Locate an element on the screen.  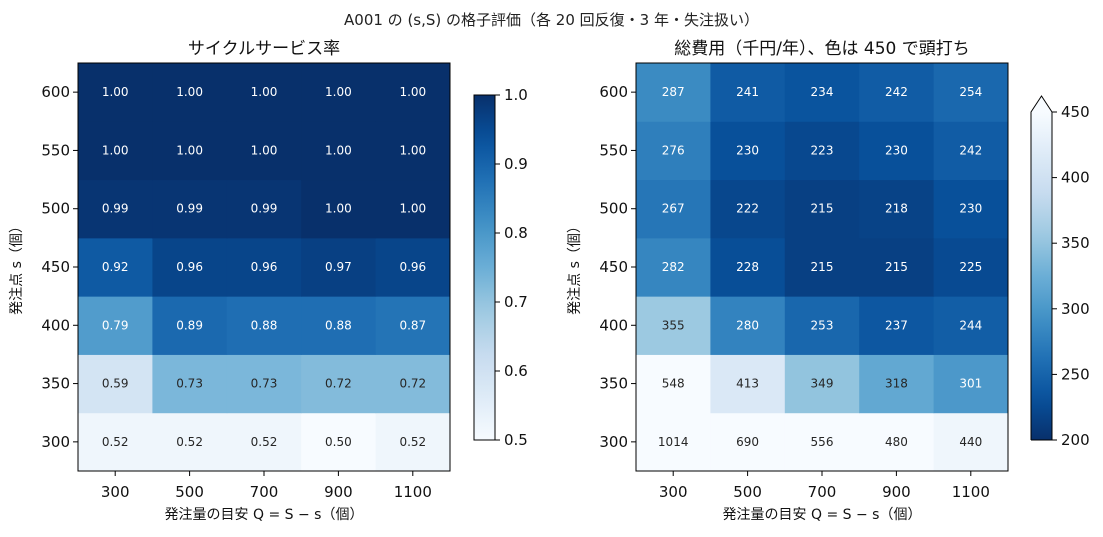
cell-value-label: 0.50 is located at coordinates (338, 442).